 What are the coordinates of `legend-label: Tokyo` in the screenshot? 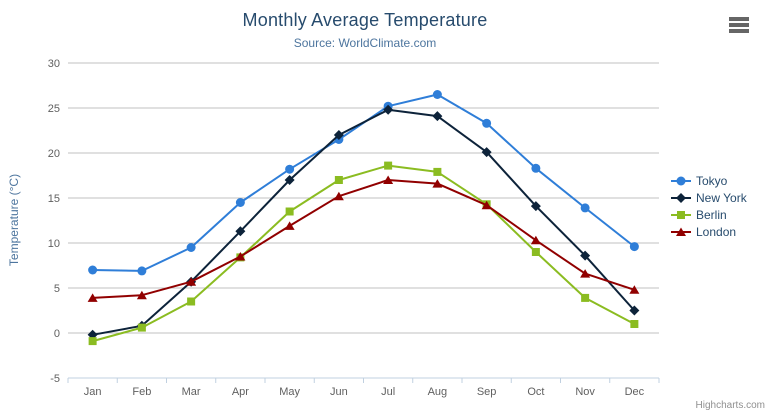 It's located at (712, 181).